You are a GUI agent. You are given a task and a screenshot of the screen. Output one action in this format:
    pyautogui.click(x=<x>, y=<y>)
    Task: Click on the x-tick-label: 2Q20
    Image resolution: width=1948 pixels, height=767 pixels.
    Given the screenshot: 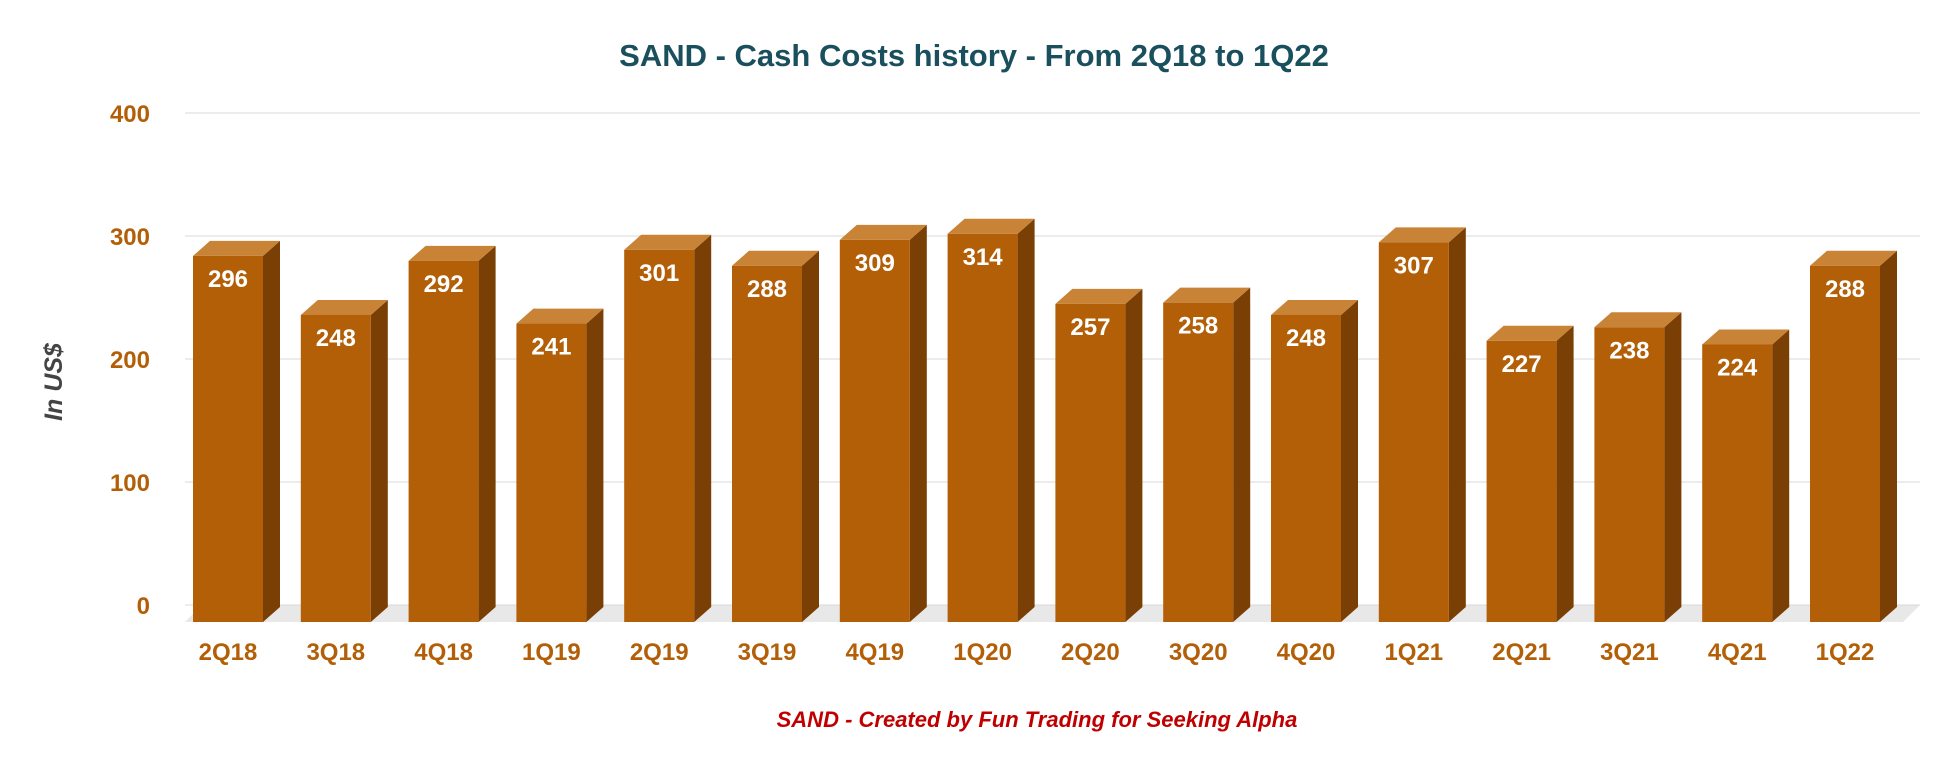 What is the action you would take?
    pyautogui.click(x=1090, y=652)
    